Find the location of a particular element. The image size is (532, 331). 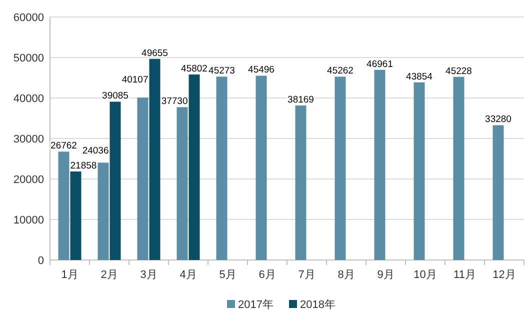

data-label: 49655 is located at coordinates (155, 53).